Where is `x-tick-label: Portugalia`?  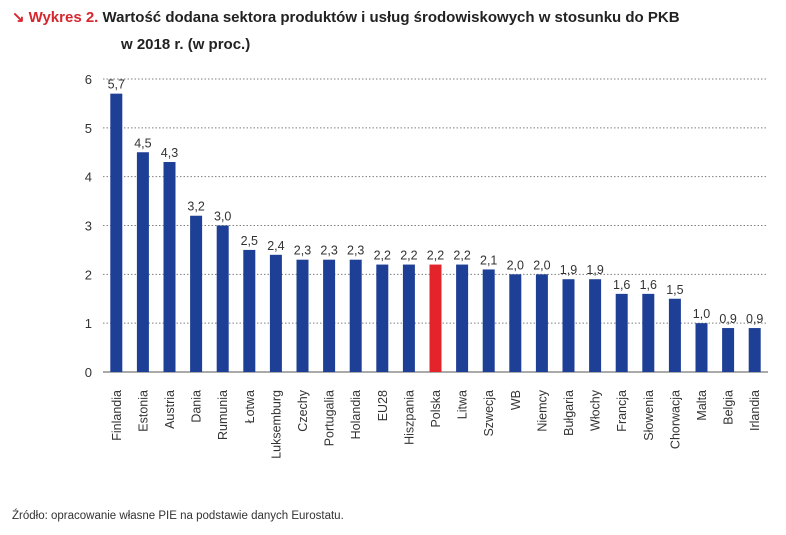 x-tick-label: Portugalia is located at coordinates (330, 418).